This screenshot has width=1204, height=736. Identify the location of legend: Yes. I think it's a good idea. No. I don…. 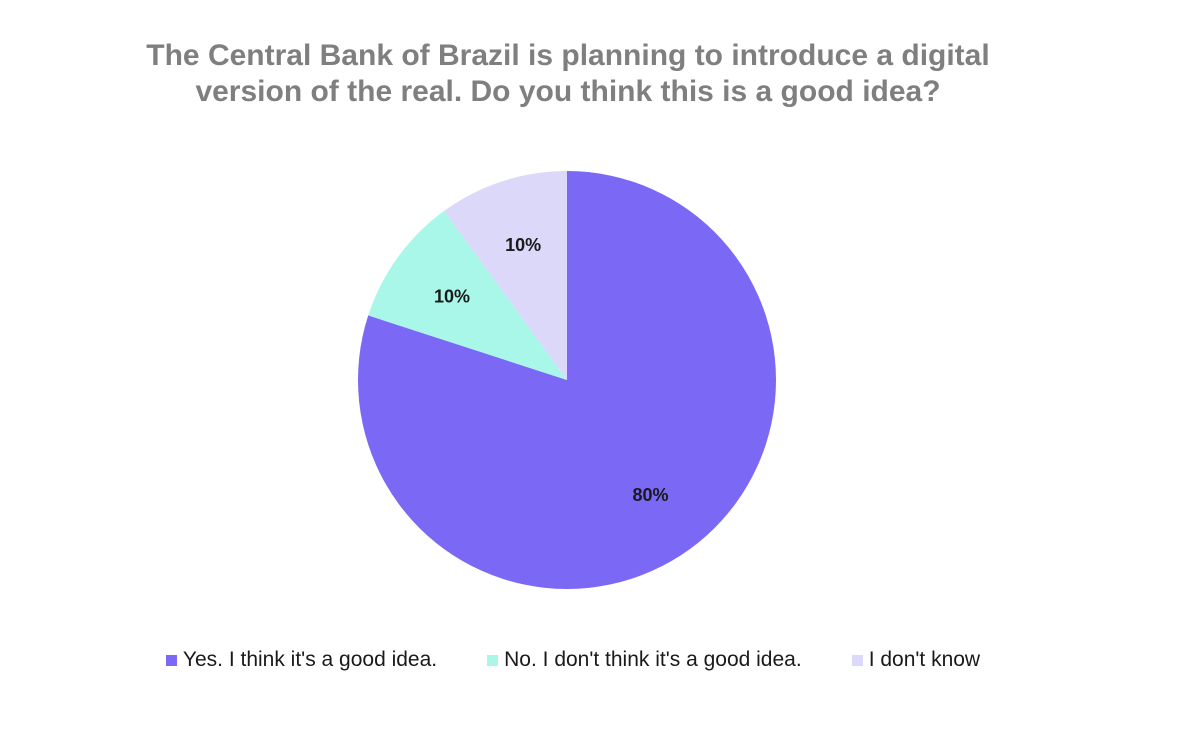
(573, 660).